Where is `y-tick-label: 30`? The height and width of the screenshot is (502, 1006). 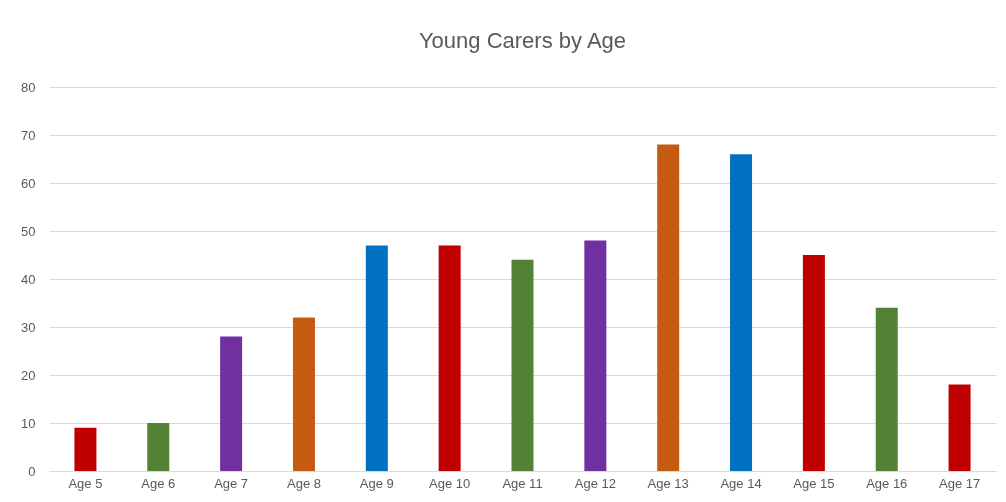
y-tick-label: 30 is located at coordinates (28, 327).